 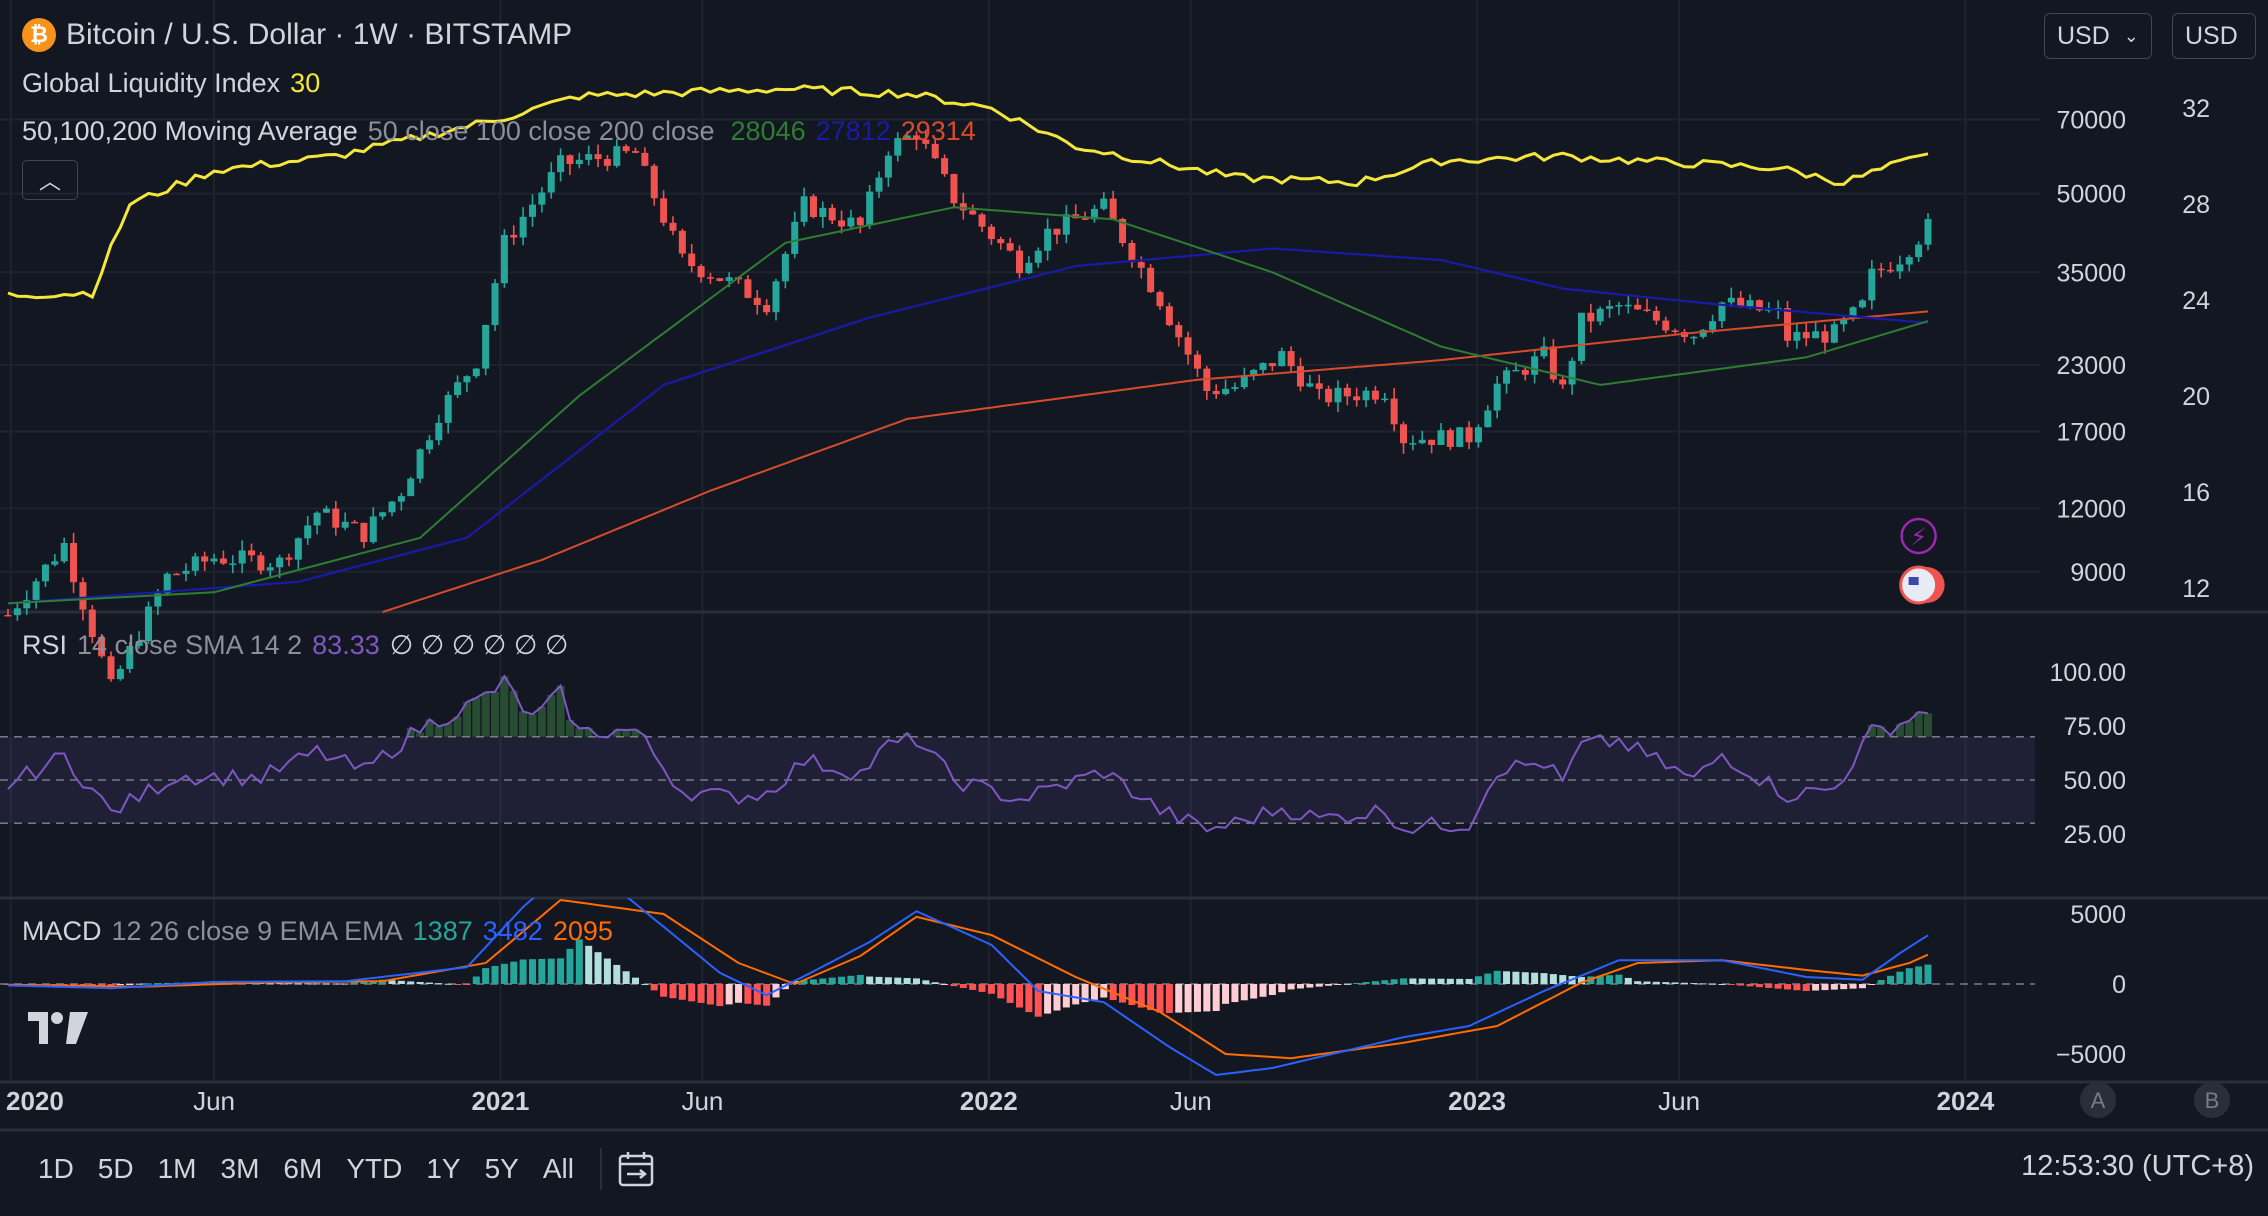 I want to click on currency-label: USD, so click(x=2211, y=35).